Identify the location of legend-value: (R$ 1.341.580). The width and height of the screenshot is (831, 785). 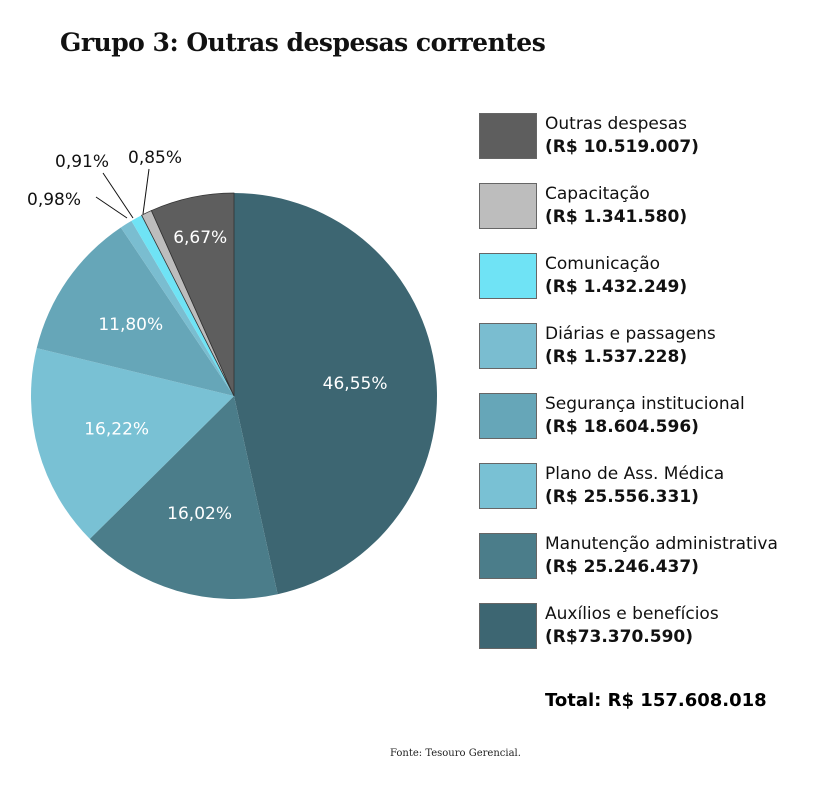
(616, 217).